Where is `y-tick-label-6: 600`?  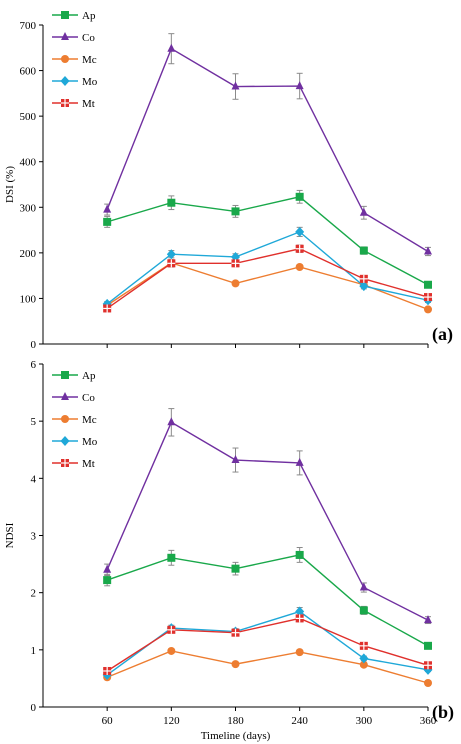 y-tick-label-6: 600 is located at coordinates (28, 72).